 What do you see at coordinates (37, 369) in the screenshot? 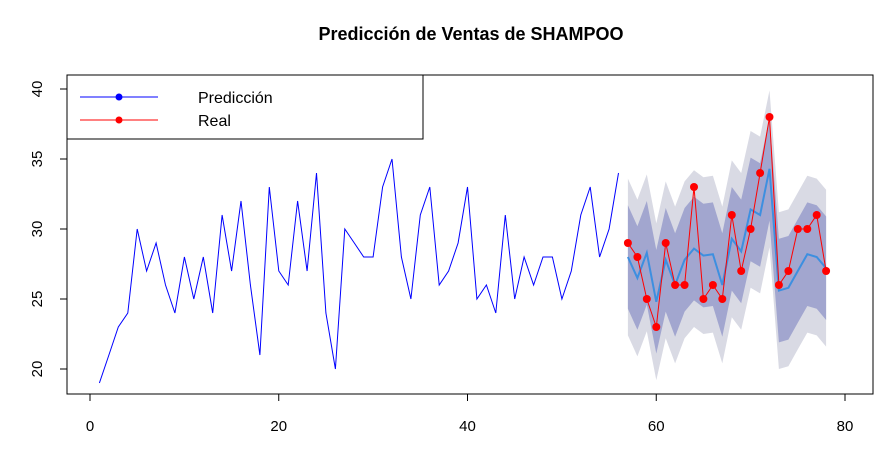
I see `y-tick-label: 20` at bounding box center [37, 369].